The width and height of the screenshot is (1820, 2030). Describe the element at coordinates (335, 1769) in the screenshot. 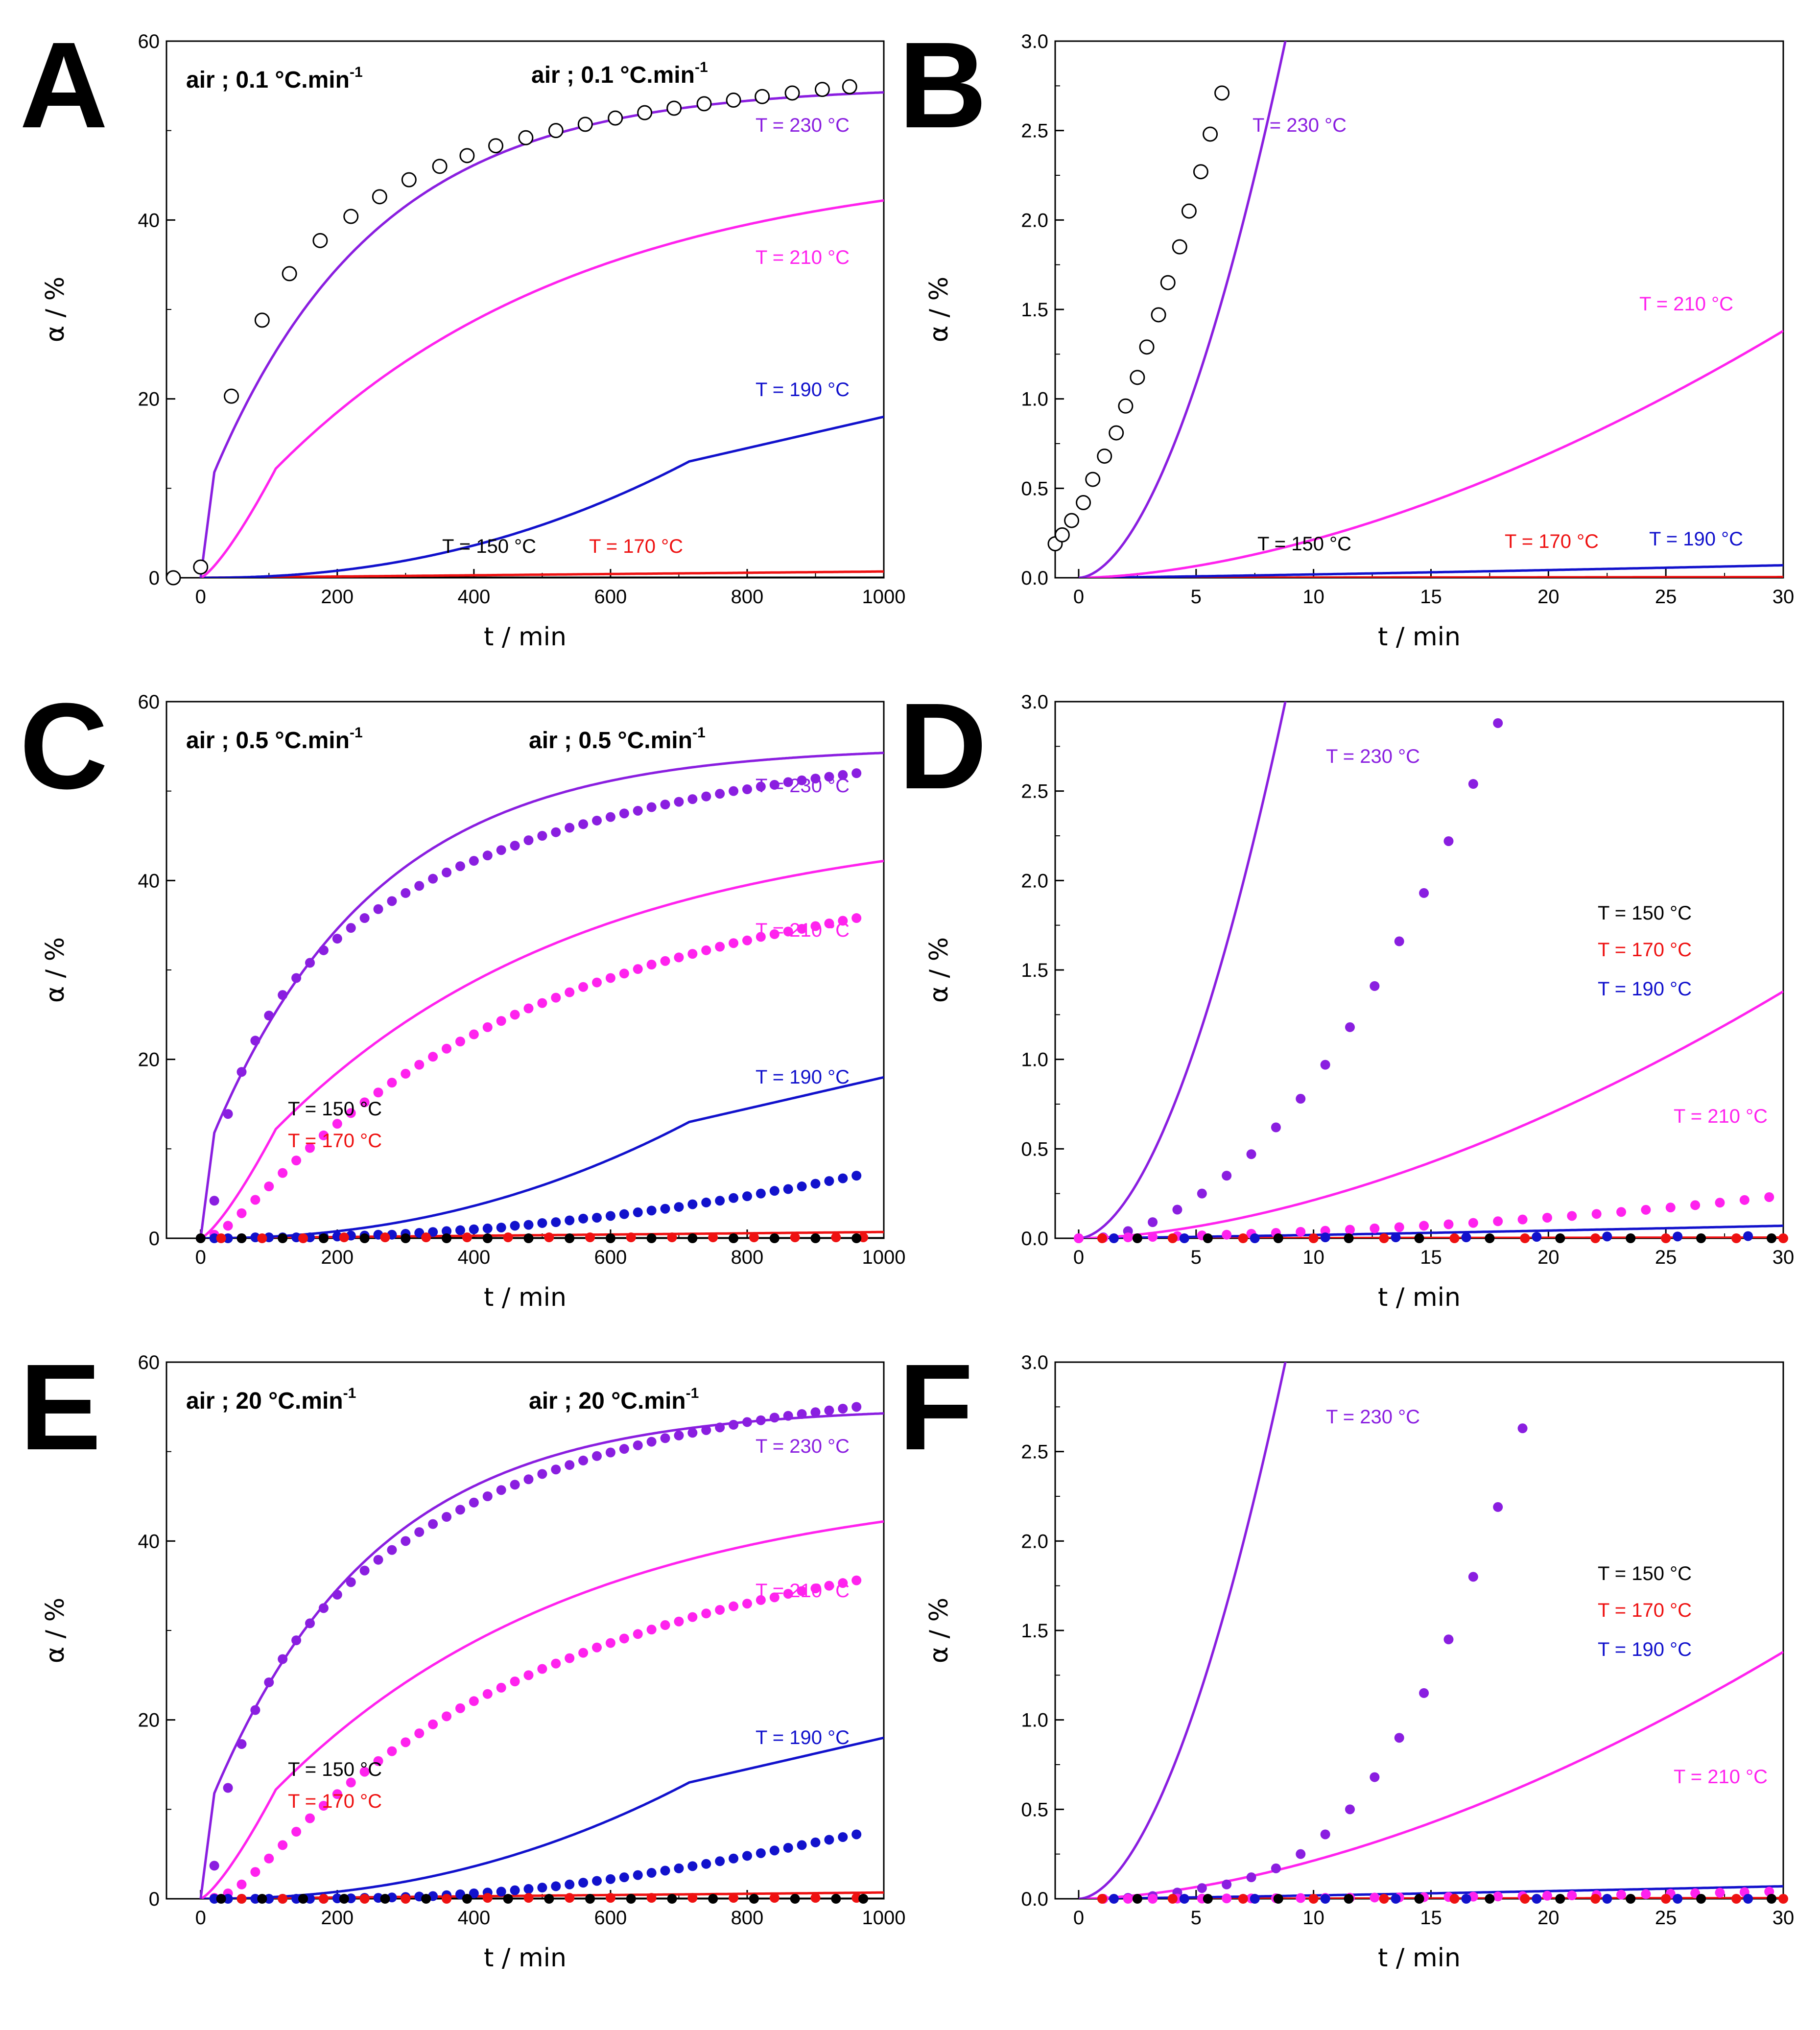

I see `series-label-t150: T = 150 °C` at that location.